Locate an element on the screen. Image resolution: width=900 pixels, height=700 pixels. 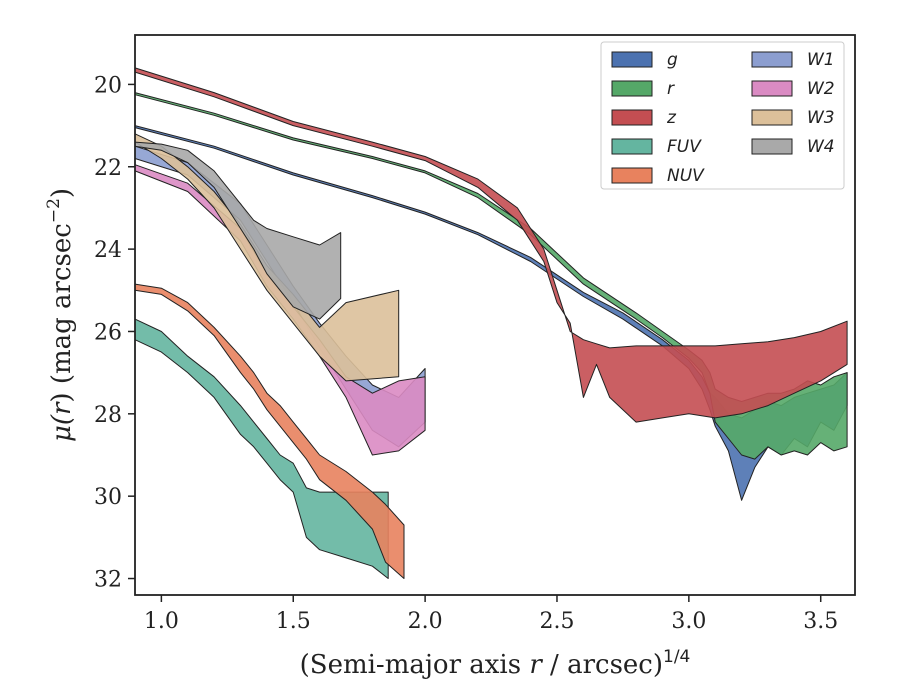
y-axis-ticks: 20 22 24 26 28 30 32 is located at coordinates (114, 333).